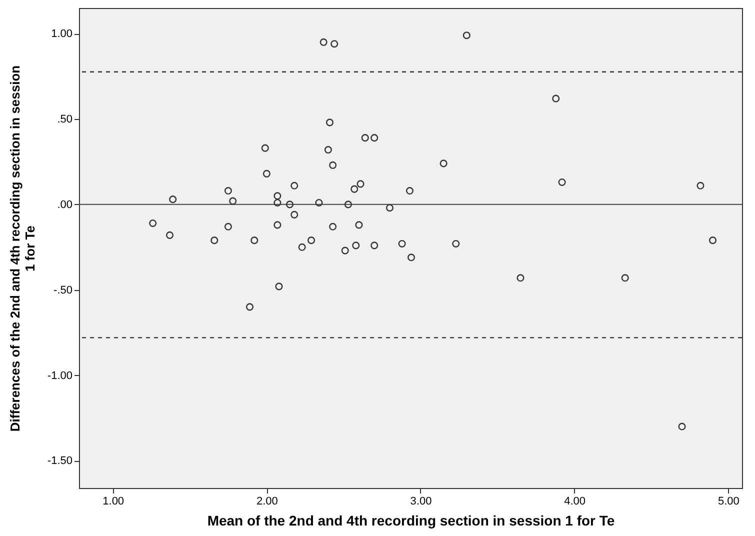 This screenshot has height=536, width=755. Describe the element at coordinates (59, 376) in the screenshot. I see `y-tick-label: -1.00` at that location.